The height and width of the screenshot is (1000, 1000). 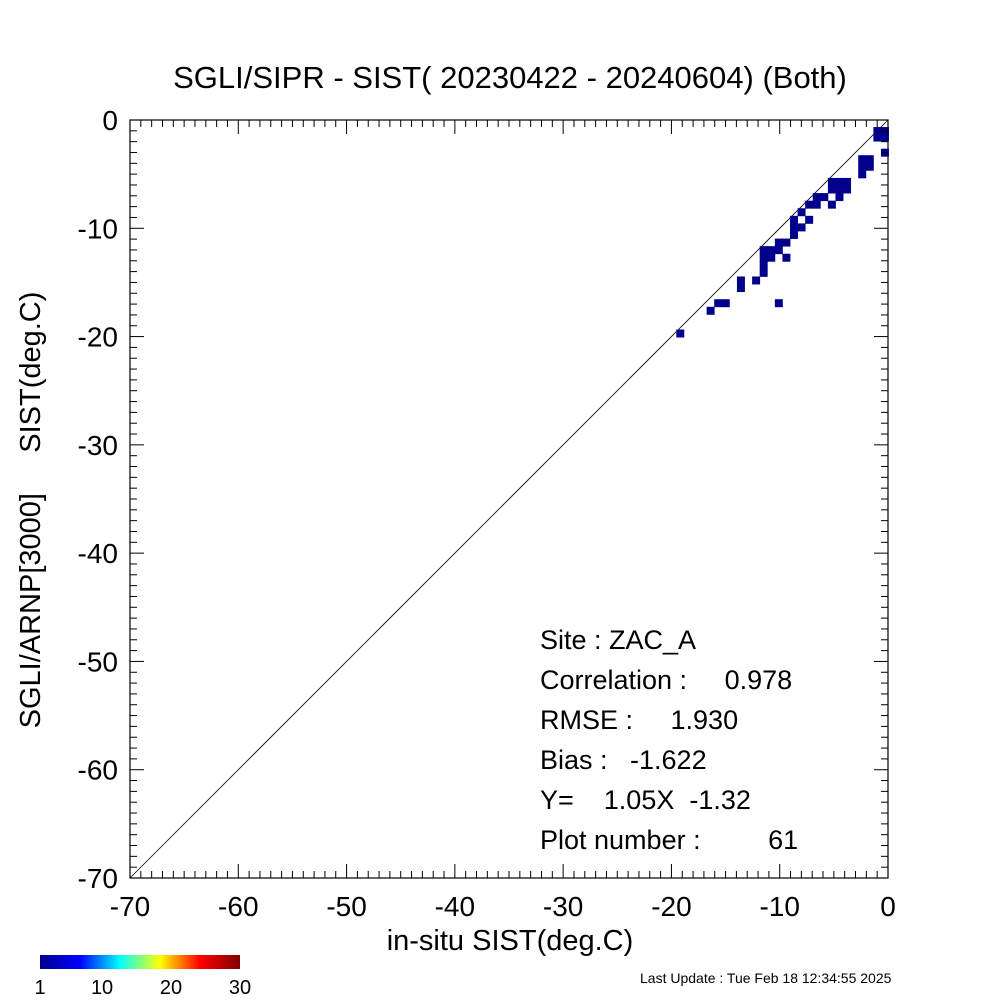 What do you see at coordinates (455, 906) in the screenshot?
I see `x-tick-label: -40` at bounding box center [455, 906].